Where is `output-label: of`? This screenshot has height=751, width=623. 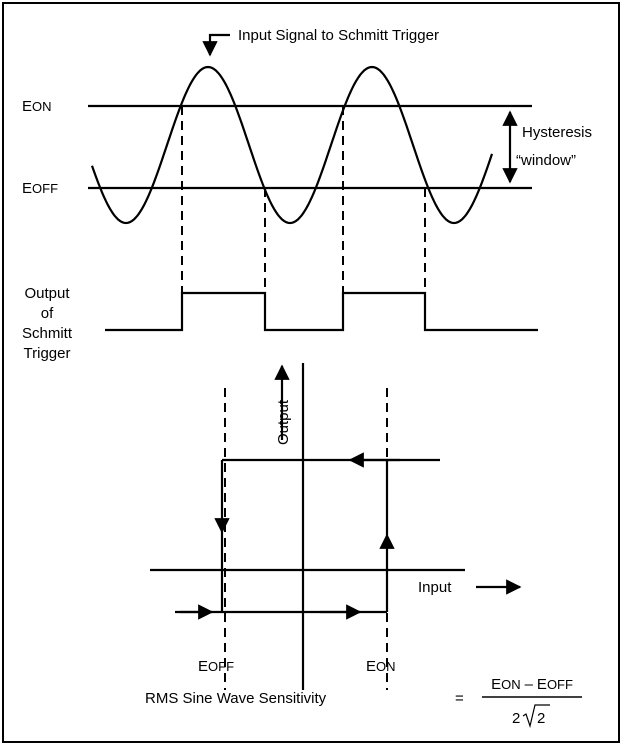 output-label: of is located at coordinates (47, 313).